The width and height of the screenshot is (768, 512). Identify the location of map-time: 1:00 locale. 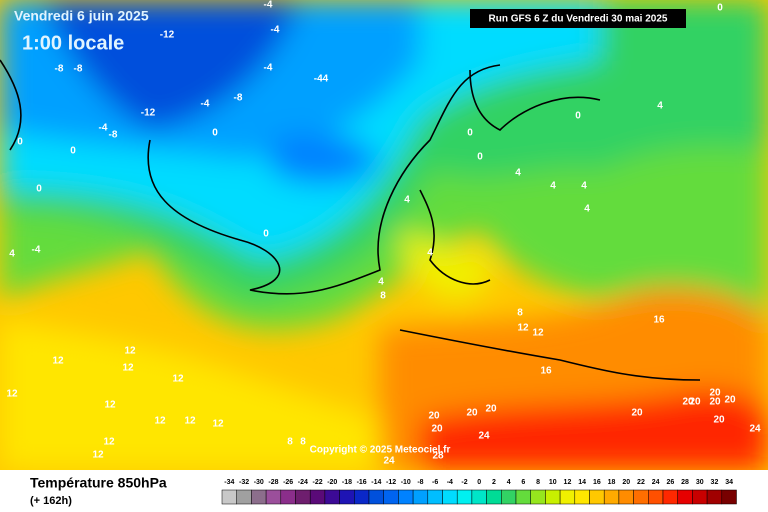
(73, 43).